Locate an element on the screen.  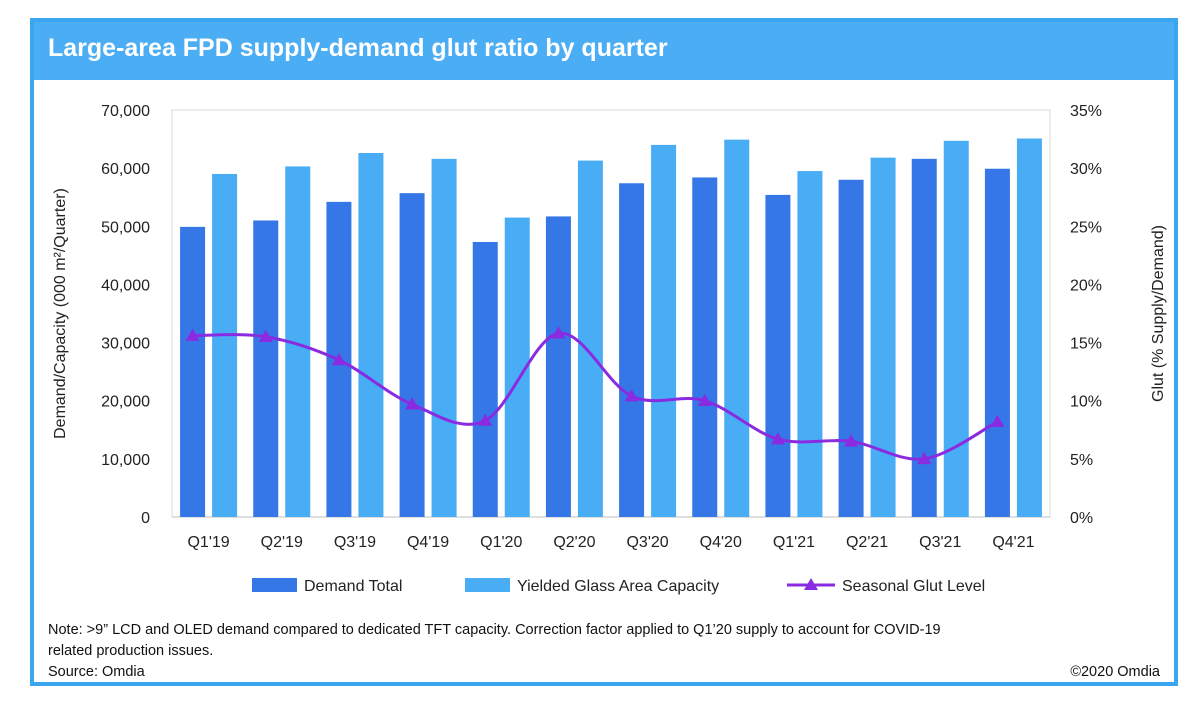
y-tick-label: 50,000 is located at coordinates (125, 227).